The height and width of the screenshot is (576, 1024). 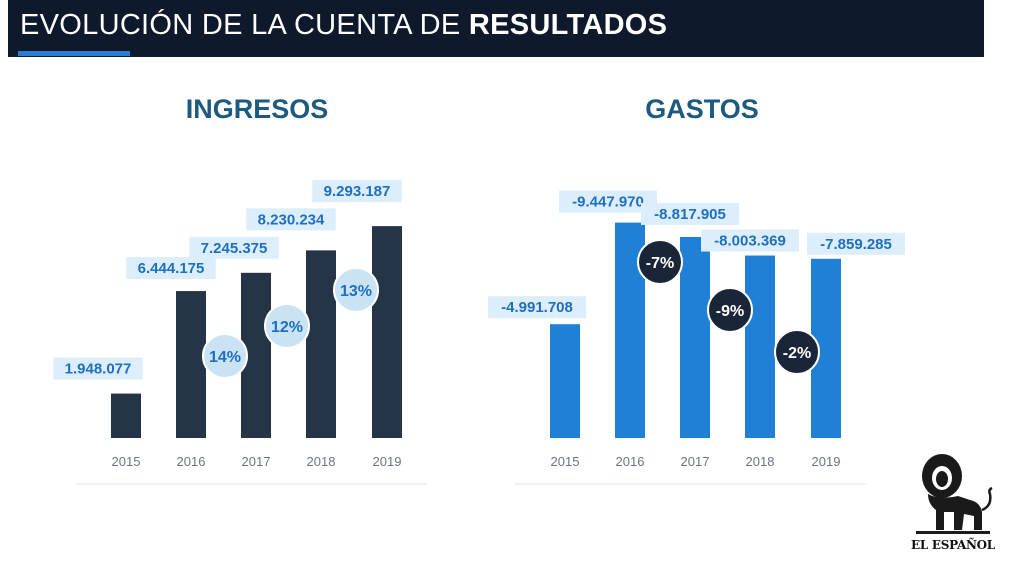 What do you see at coordinates (953, 545) in the screenshot?
I see `logo-text: EL ESPAÑOL` at bounding box center [953, 545].